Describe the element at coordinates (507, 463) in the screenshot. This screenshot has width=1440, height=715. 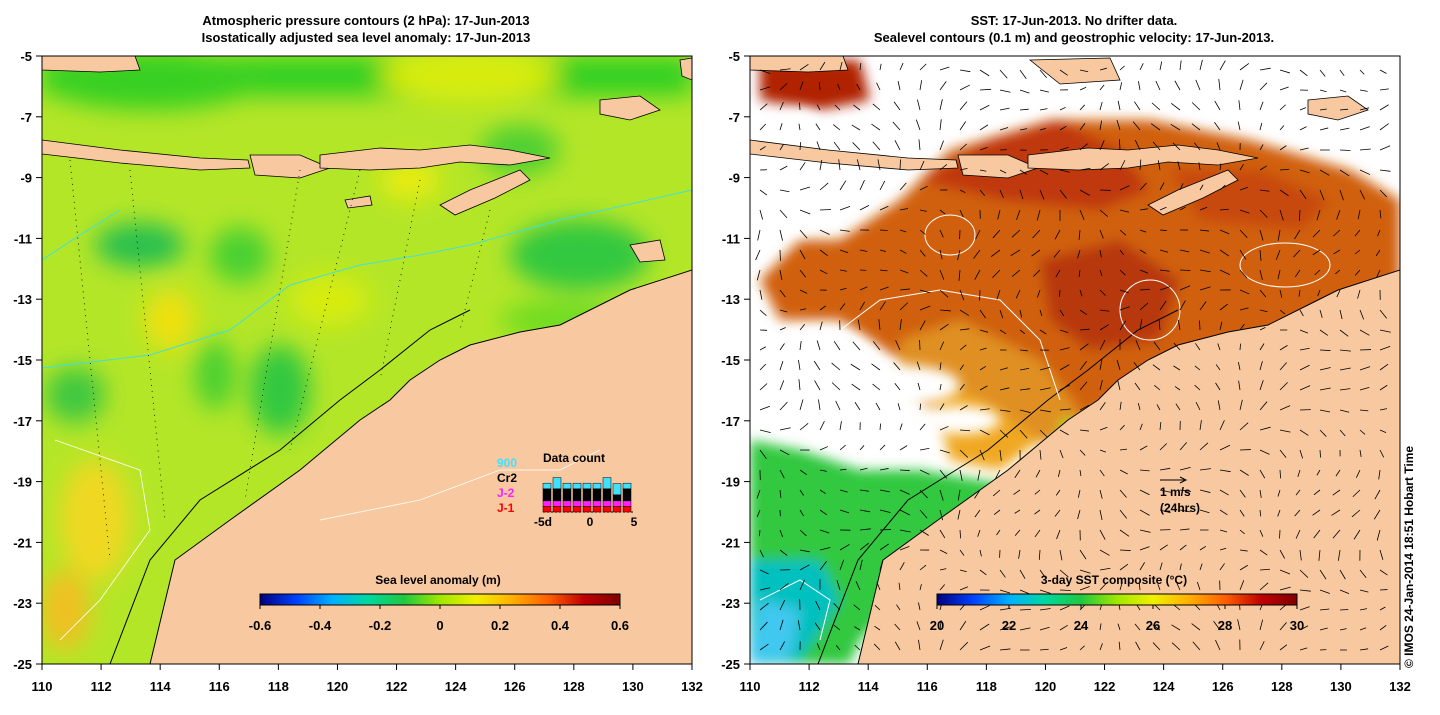
I see `data-count-legend-item: 900` at that location.